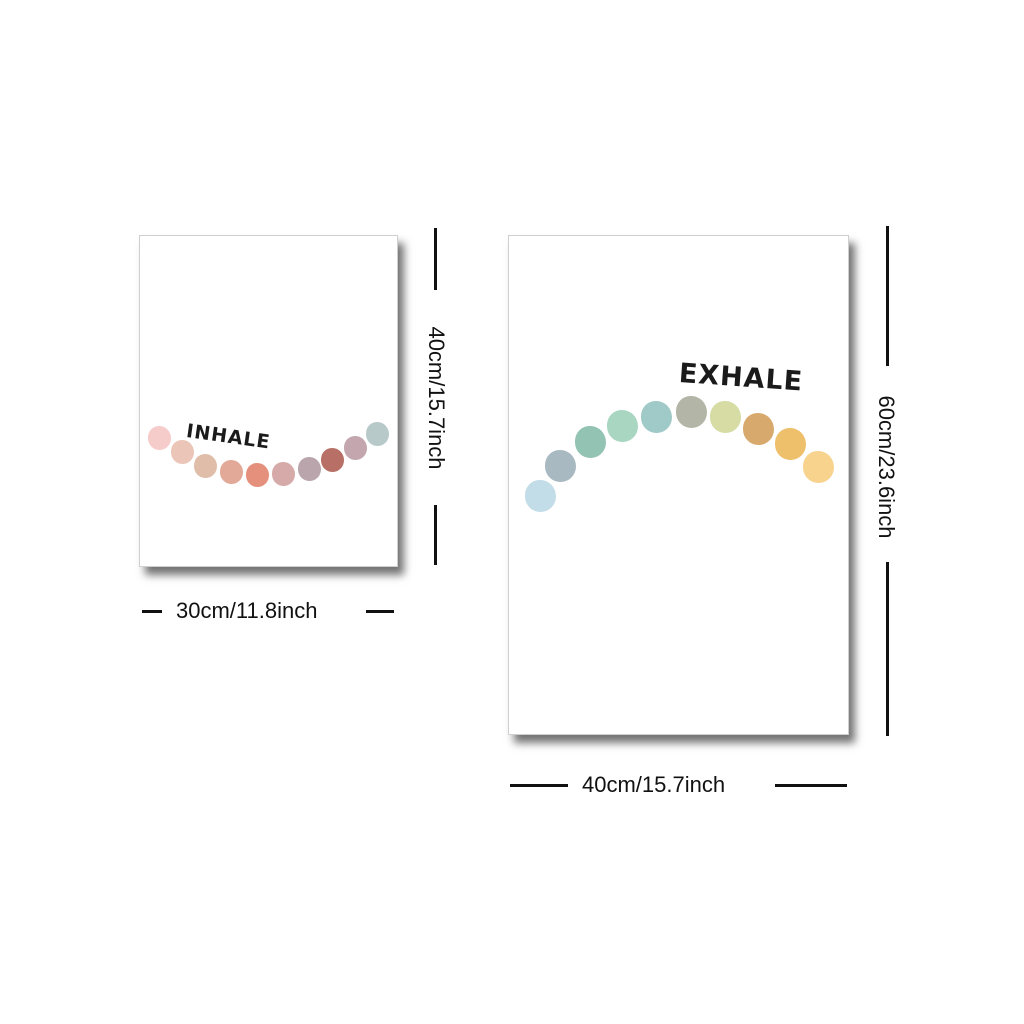 This screenshot has width=1024, height=1024. What do you see at coordinates (887, 649) in the screenshot?
I see `right-height-rule-bottom` at bounding box center [887, 649].